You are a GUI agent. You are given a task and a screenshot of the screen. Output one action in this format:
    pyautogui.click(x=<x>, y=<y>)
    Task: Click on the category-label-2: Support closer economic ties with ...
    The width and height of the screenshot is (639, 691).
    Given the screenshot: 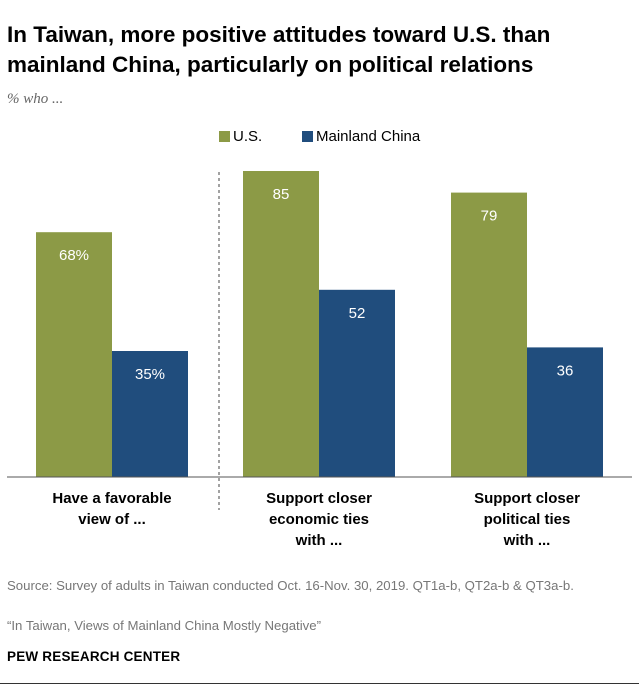 What is the action you would take?
    pyautogui.click(x=319, y=519)
    